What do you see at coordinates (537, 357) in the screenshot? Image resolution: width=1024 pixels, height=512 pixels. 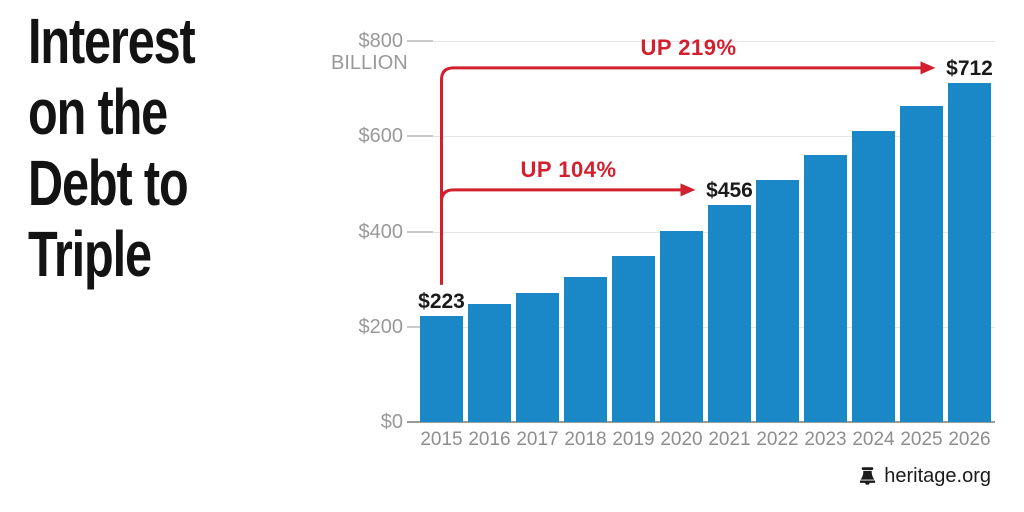 I see `bar-2017` at bounding box center [537, 357].